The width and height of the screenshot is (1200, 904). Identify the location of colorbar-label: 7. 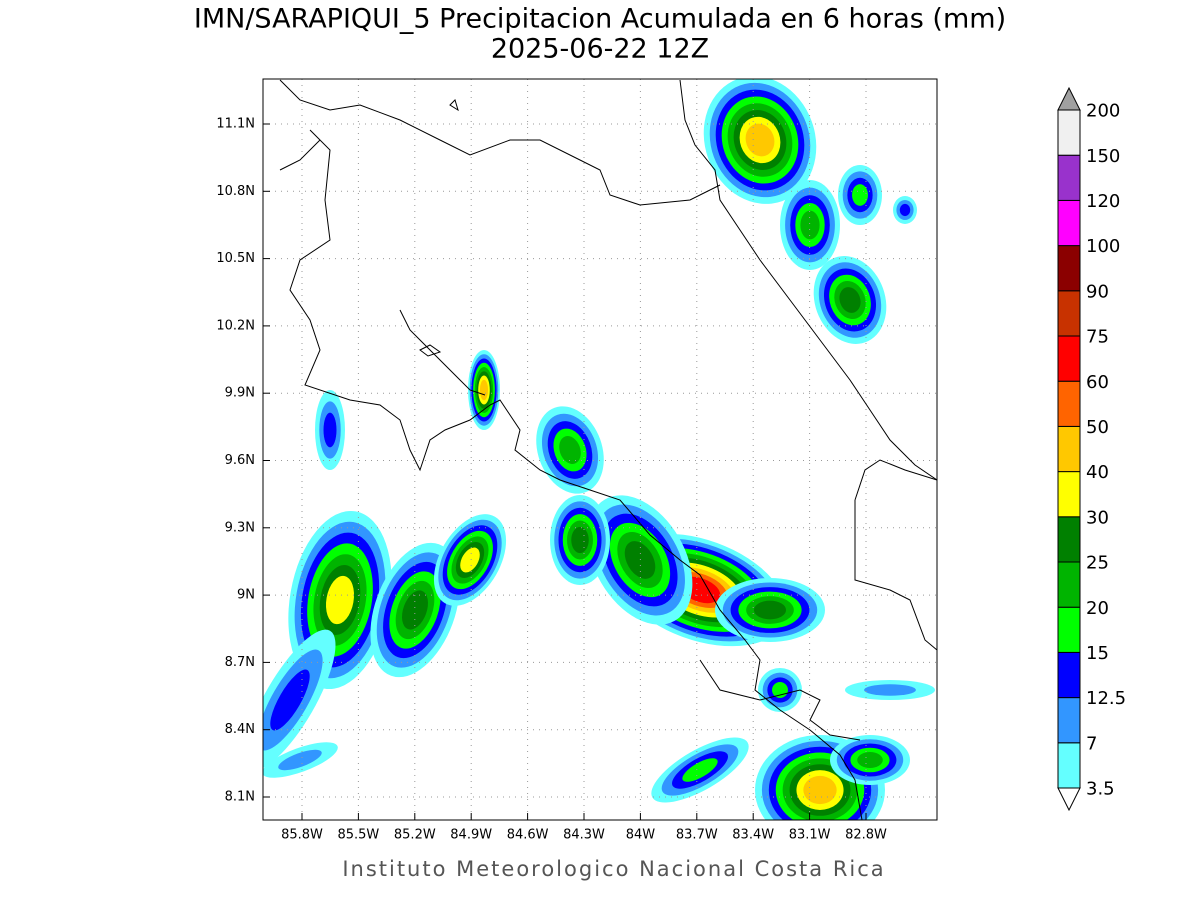
(1091, 743).